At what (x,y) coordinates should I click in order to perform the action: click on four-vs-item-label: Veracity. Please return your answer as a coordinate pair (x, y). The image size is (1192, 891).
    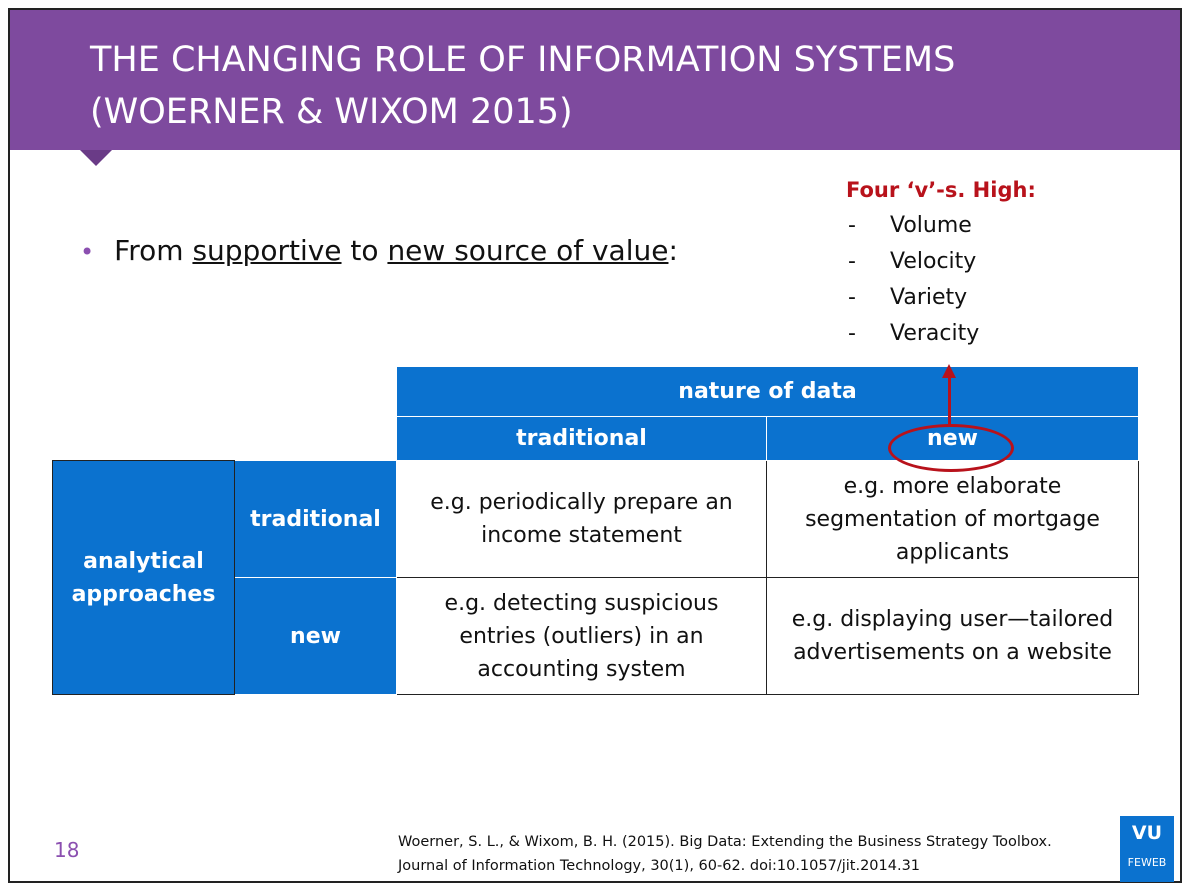
    Looking at the image, I should click on (935, 333).